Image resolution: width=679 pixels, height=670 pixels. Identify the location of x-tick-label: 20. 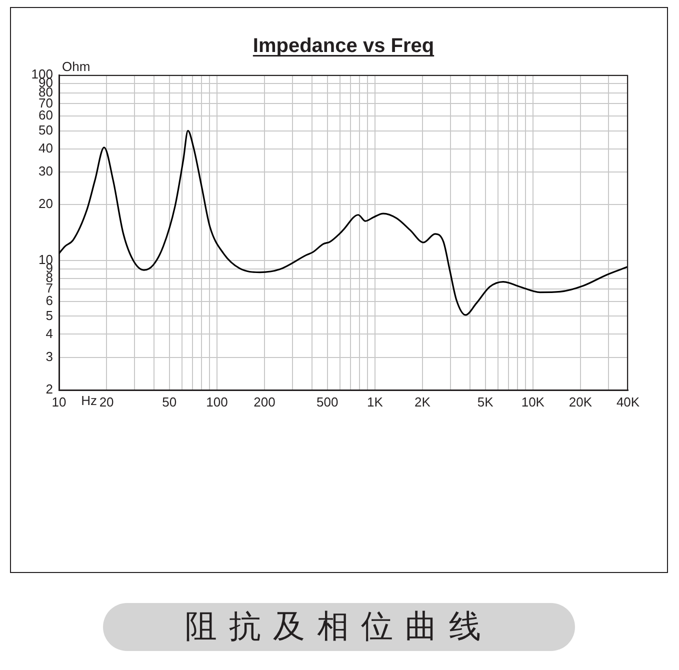
(106, 402).